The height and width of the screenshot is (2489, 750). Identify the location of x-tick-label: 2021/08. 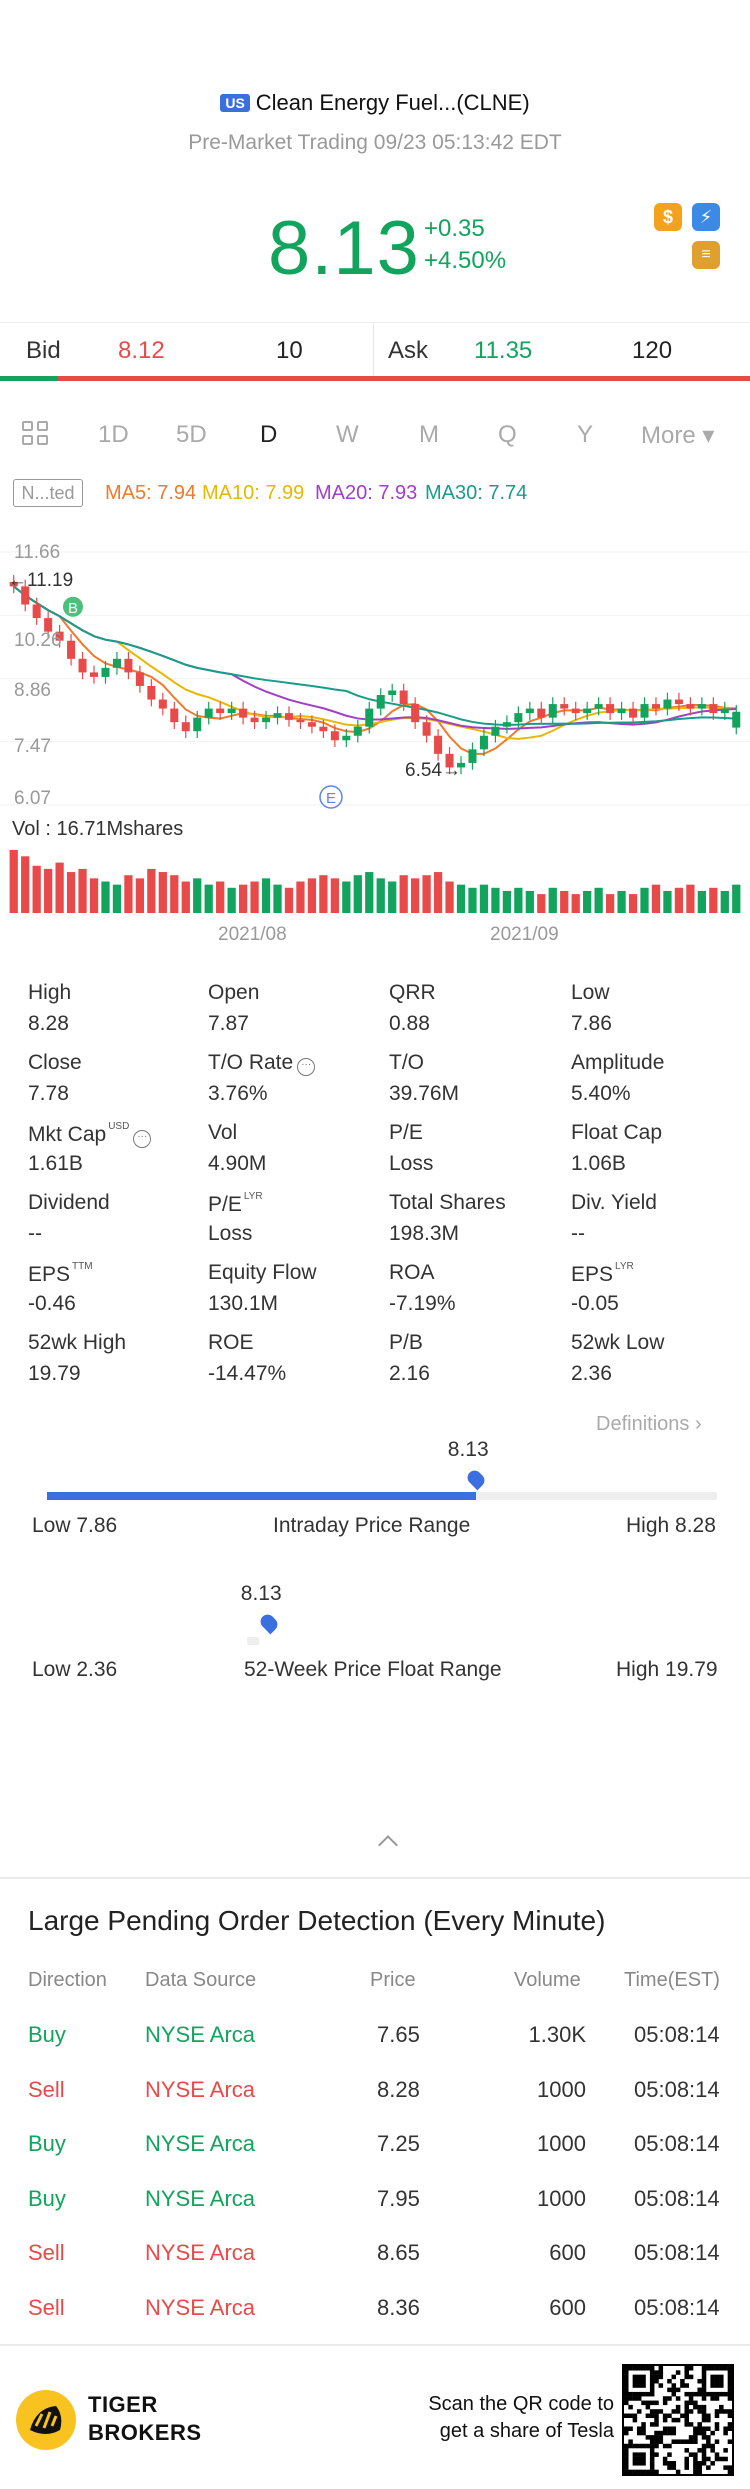
(252, 934).